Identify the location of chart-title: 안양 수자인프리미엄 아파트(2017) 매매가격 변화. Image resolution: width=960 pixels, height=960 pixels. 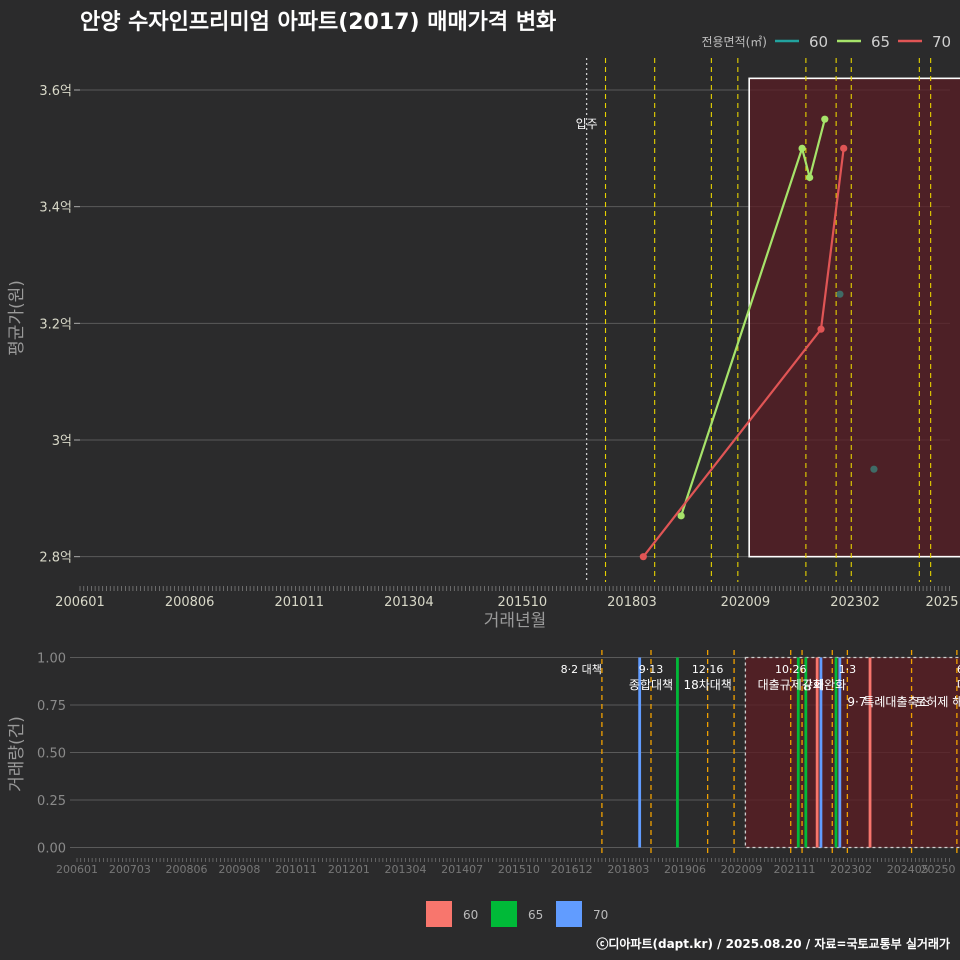
(318, 22).